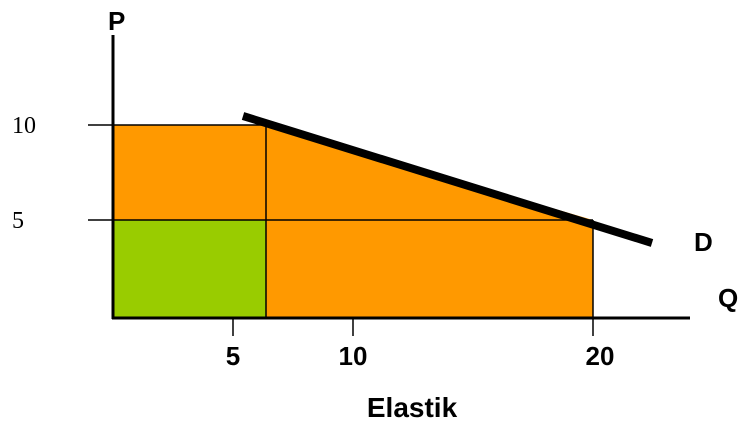  I want to click on y-tick-label-10: 10, so click(24, 126).